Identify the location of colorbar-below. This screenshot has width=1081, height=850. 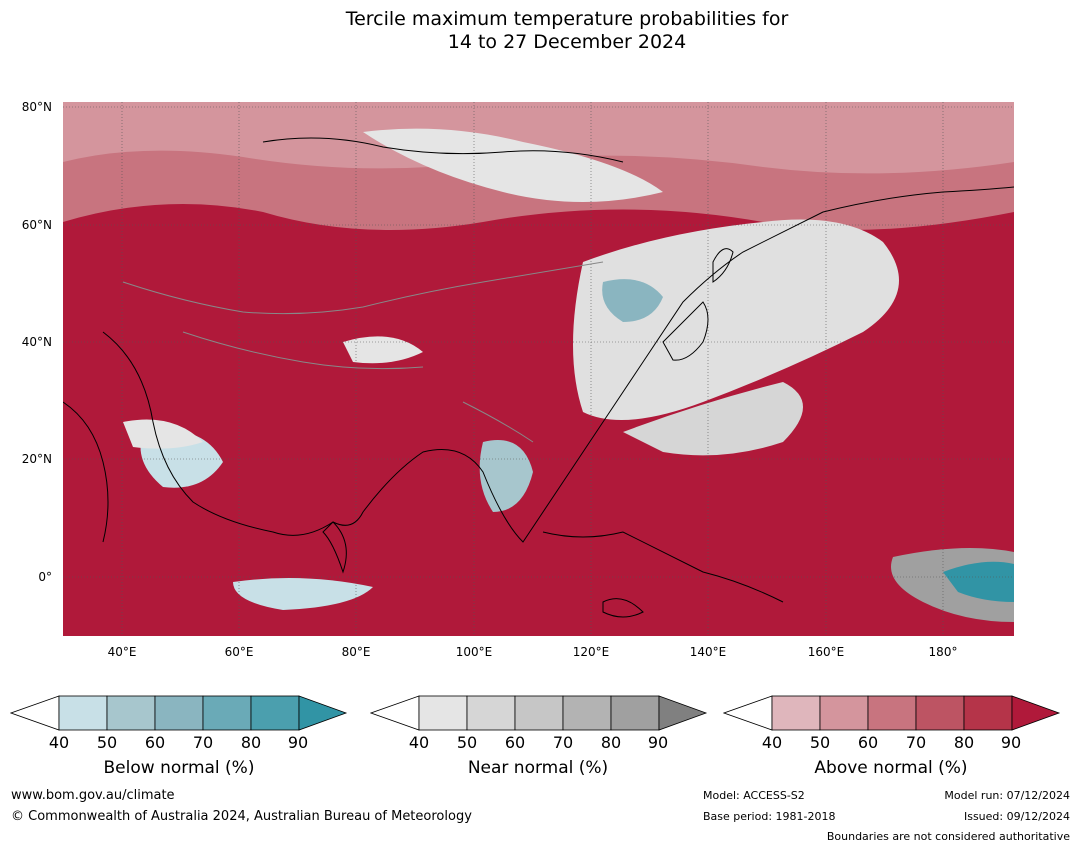
(179, 713).